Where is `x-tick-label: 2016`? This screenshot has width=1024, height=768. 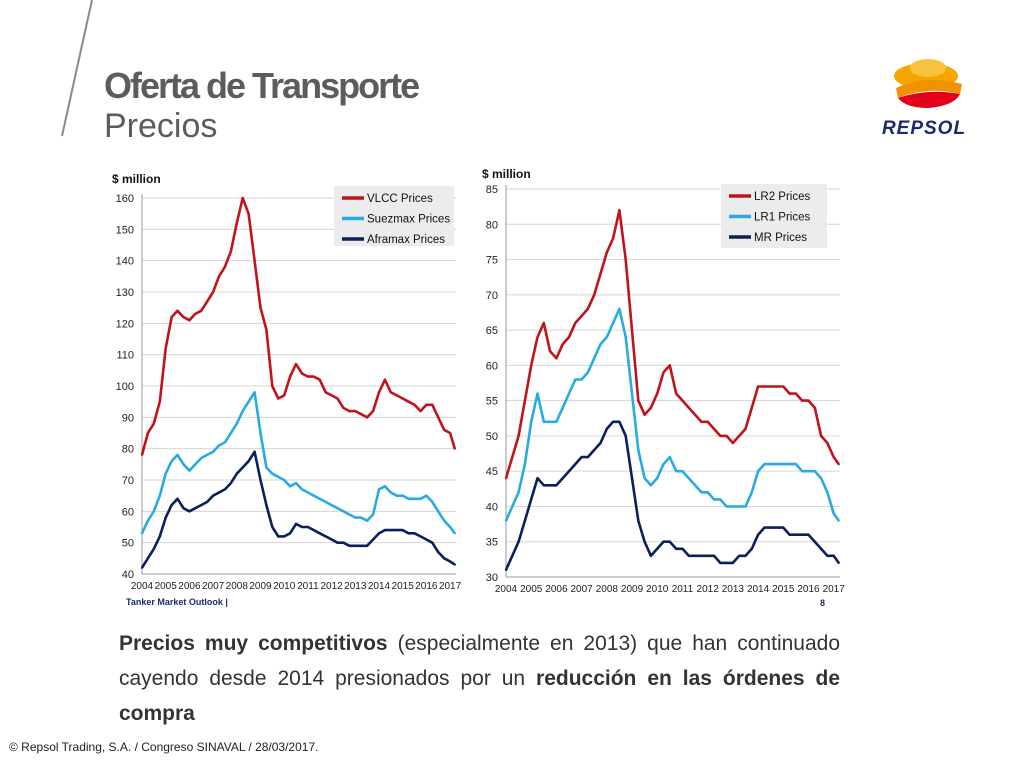 x-tick-label: 2016 is located at coordinates (426, 586).